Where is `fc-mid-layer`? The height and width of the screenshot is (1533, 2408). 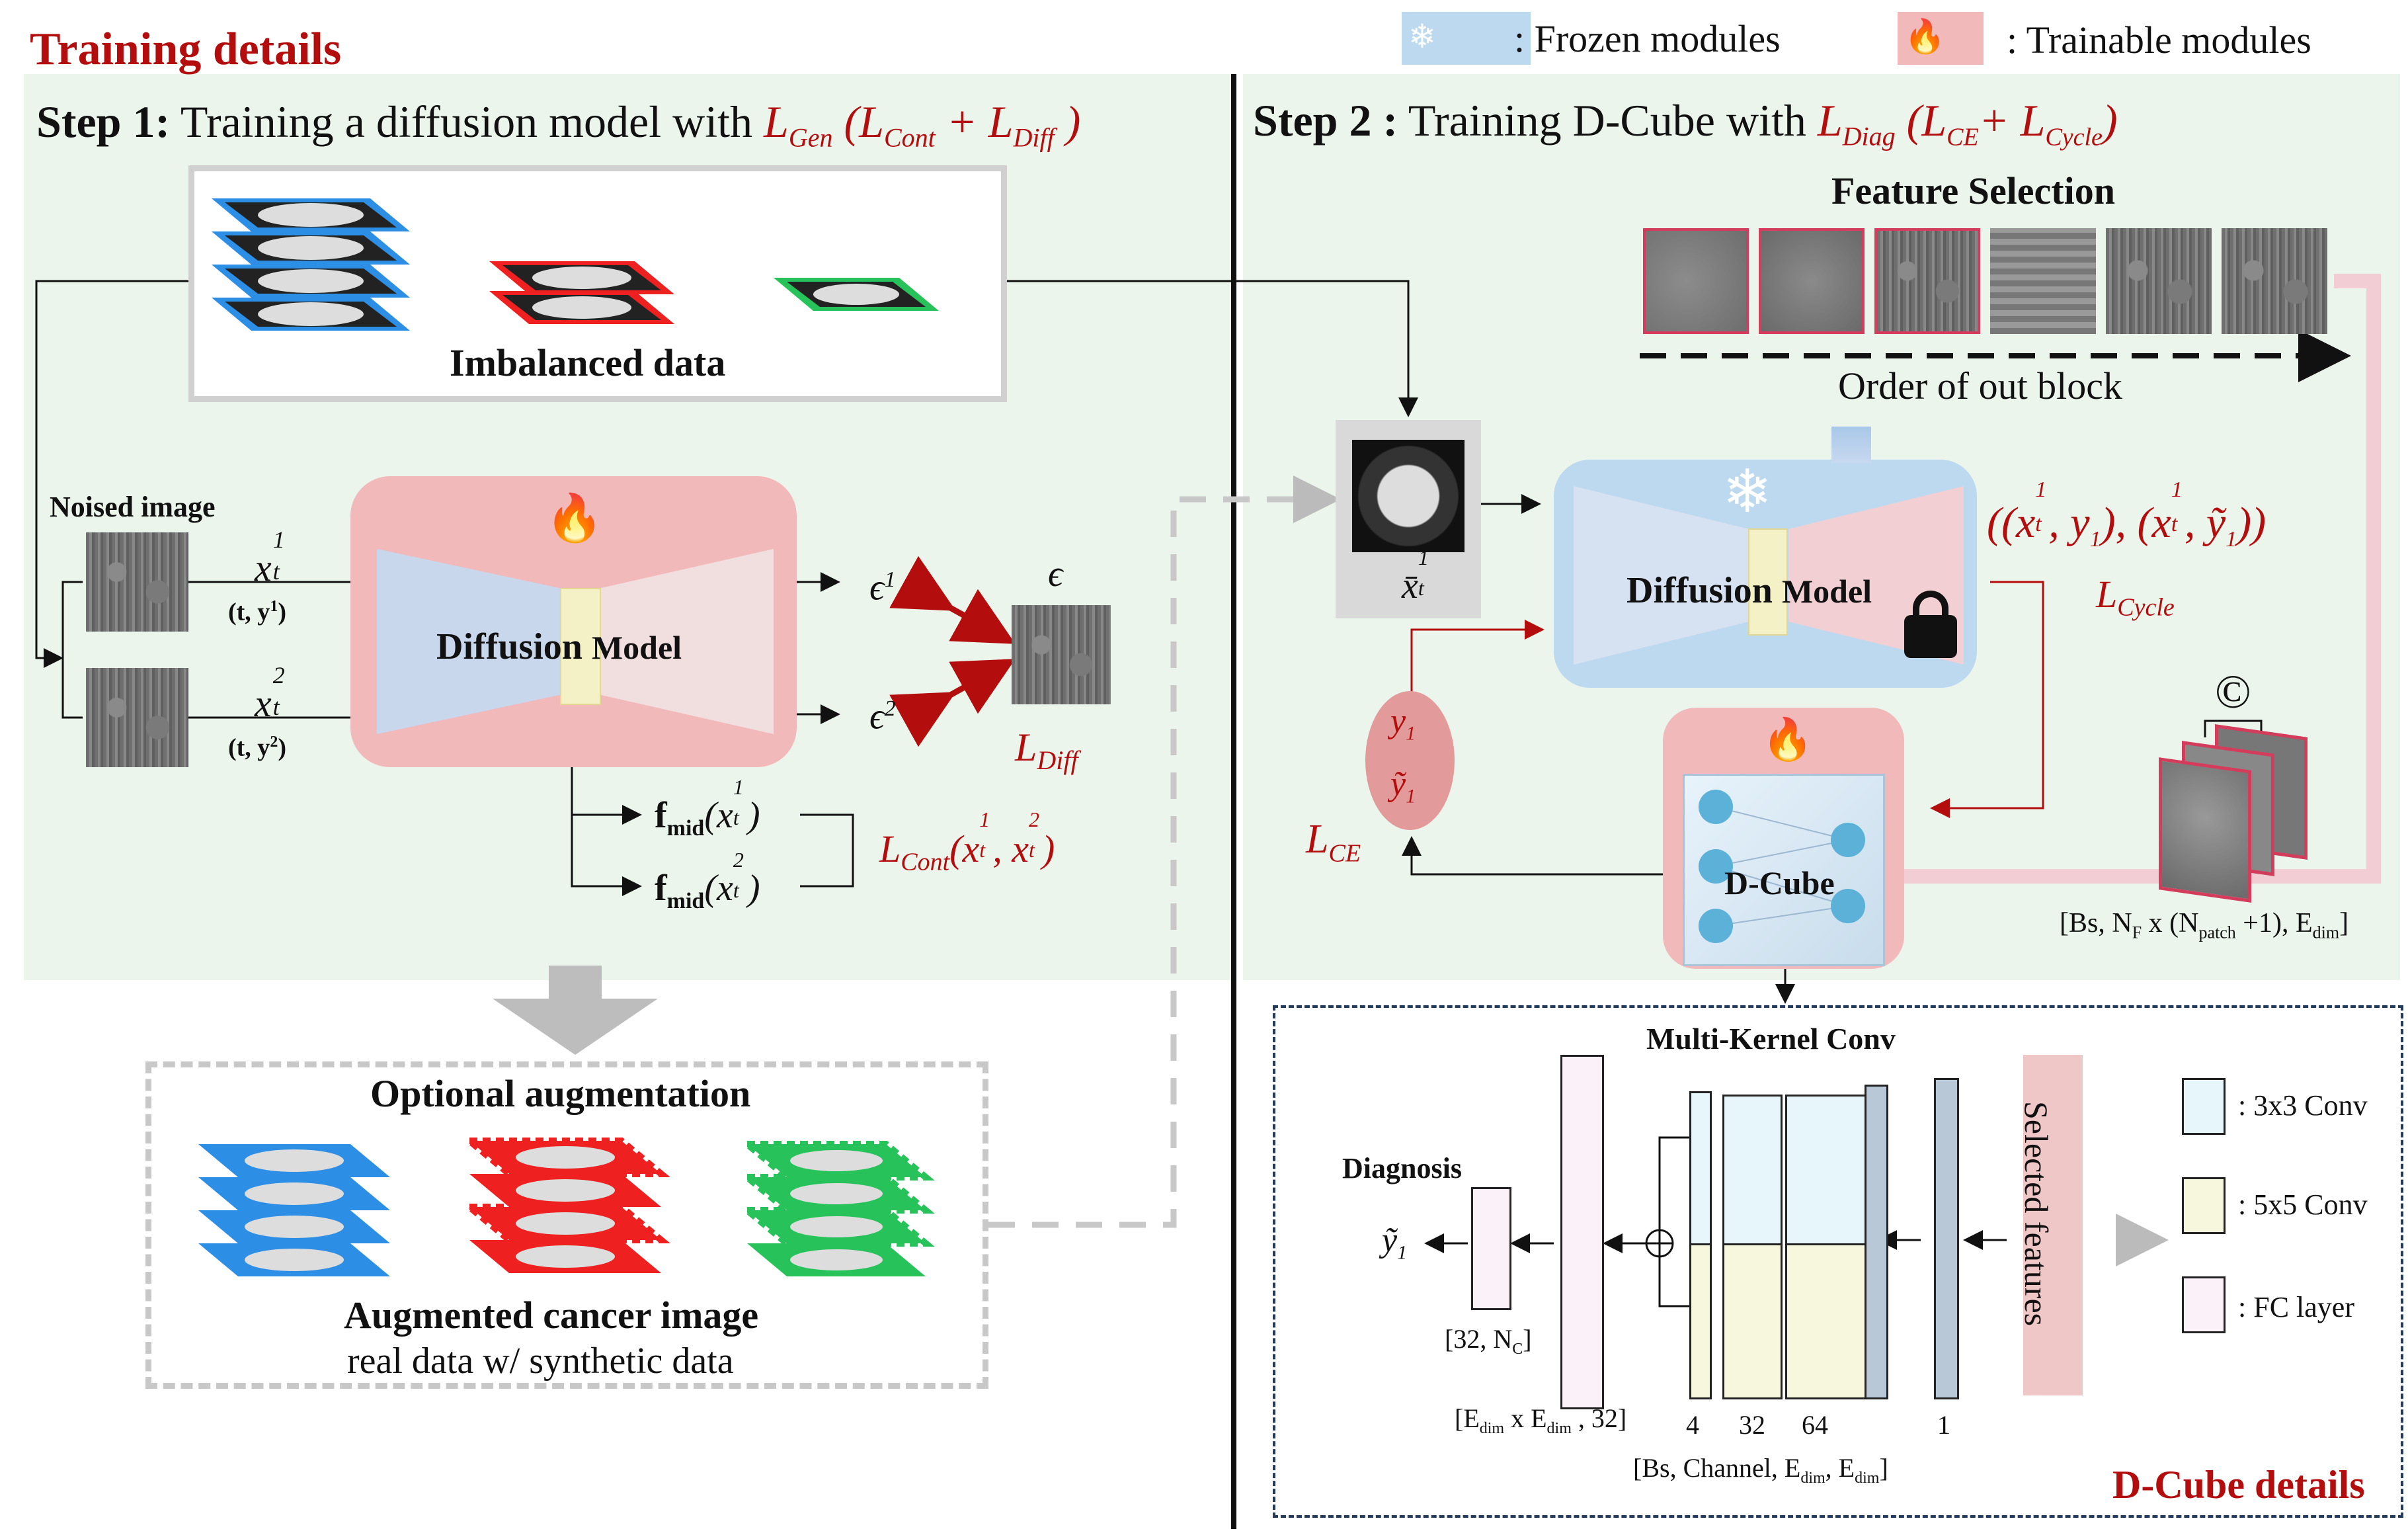 fc-mid-layer is located at coordinates (1582, 1232).